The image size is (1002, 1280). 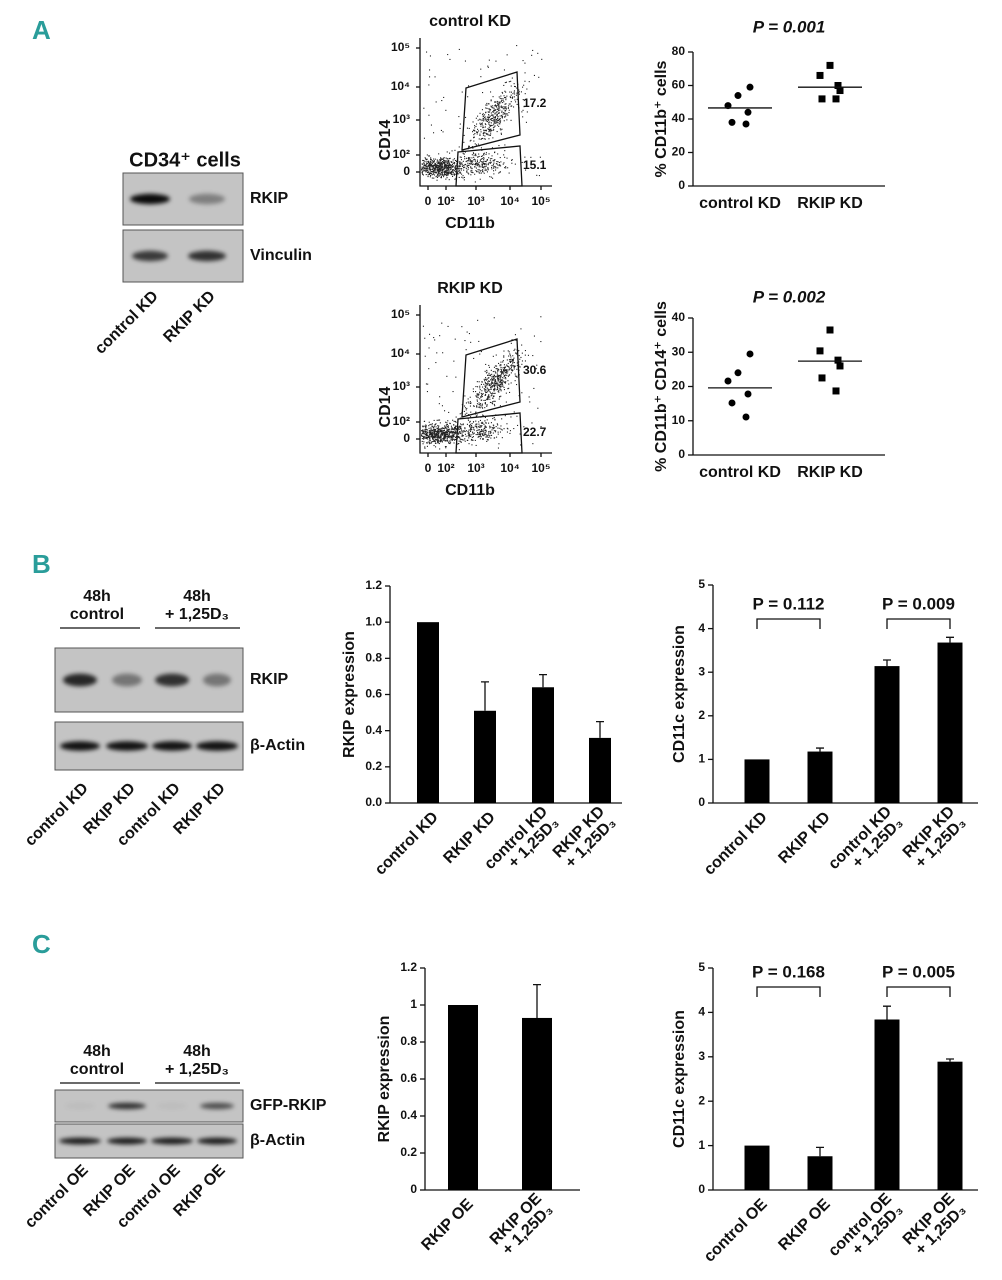 I want to click on flow-xtick-label: 10⁵, so click(x=541, y=201).